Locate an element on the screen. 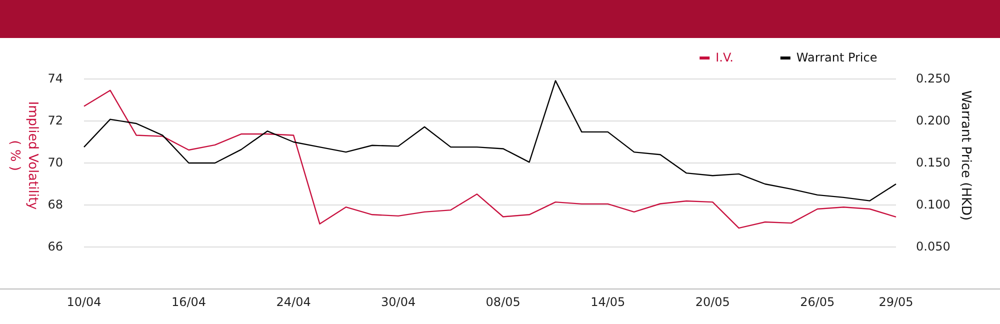 The image size is (1000, 324). y2-tick-label: 0.050 is located at coordinates (933, 246).